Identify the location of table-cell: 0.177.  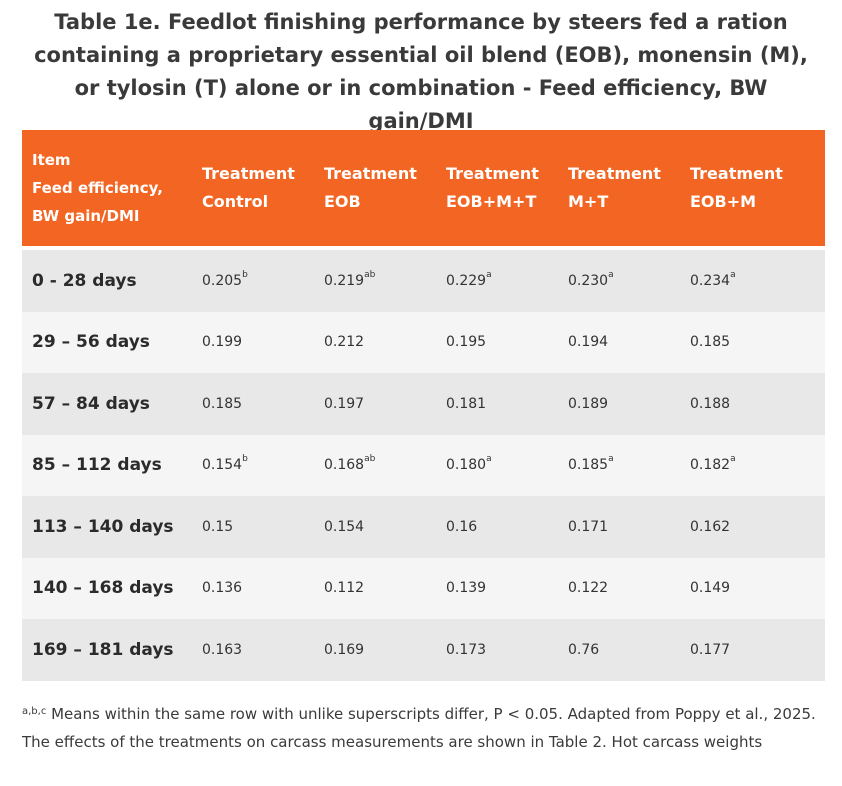
(752, 650).